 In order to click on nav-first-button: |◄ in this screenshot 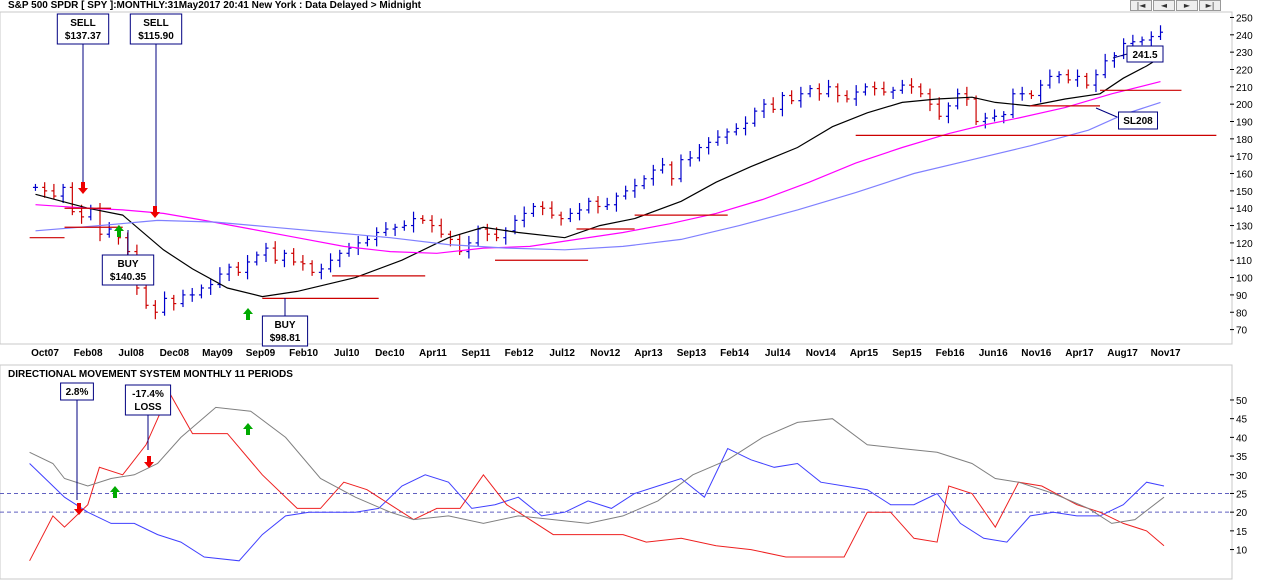, I will do `click(1141, 5)`.